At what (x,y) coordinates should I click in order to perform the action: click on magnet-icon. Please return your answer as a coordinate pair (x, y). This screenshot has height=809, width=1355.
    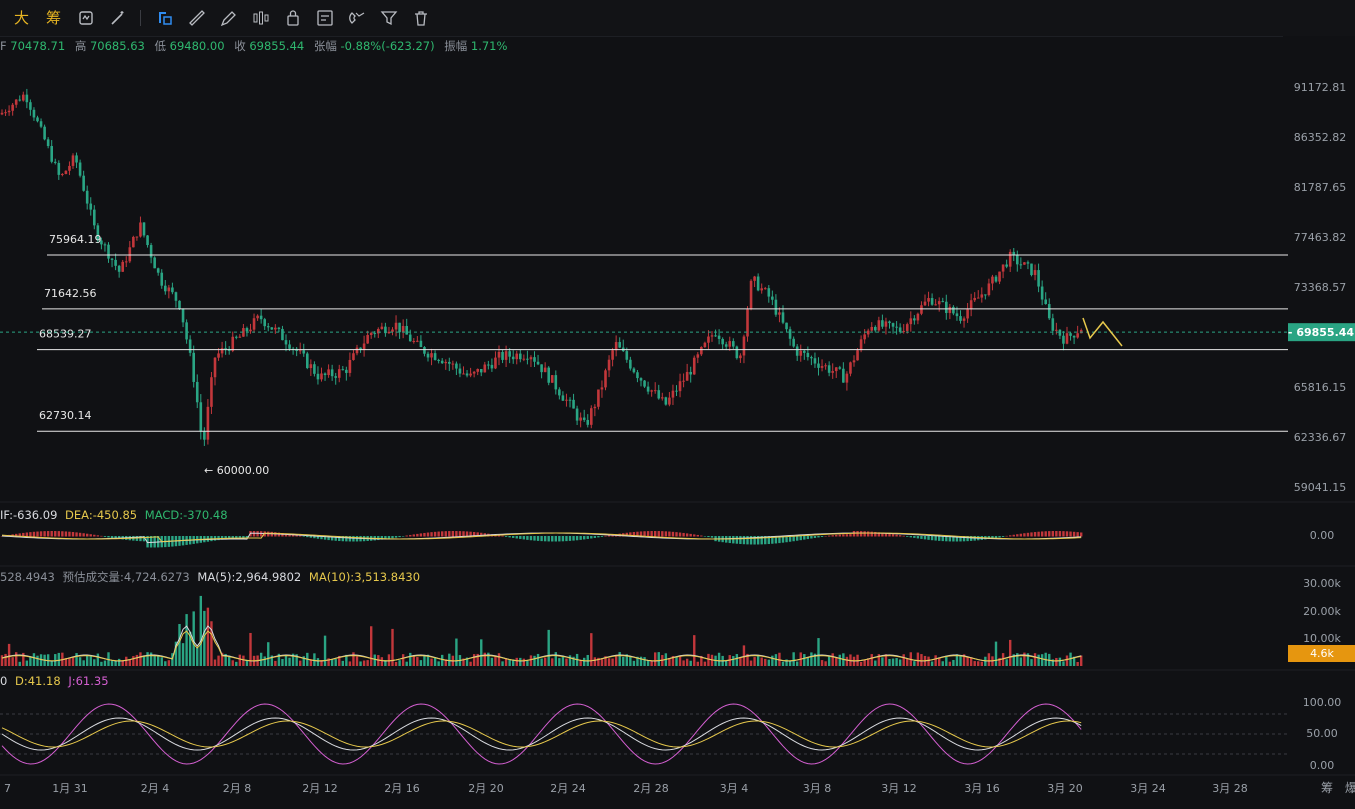
    Looking at the image, I should click on (357, 18).